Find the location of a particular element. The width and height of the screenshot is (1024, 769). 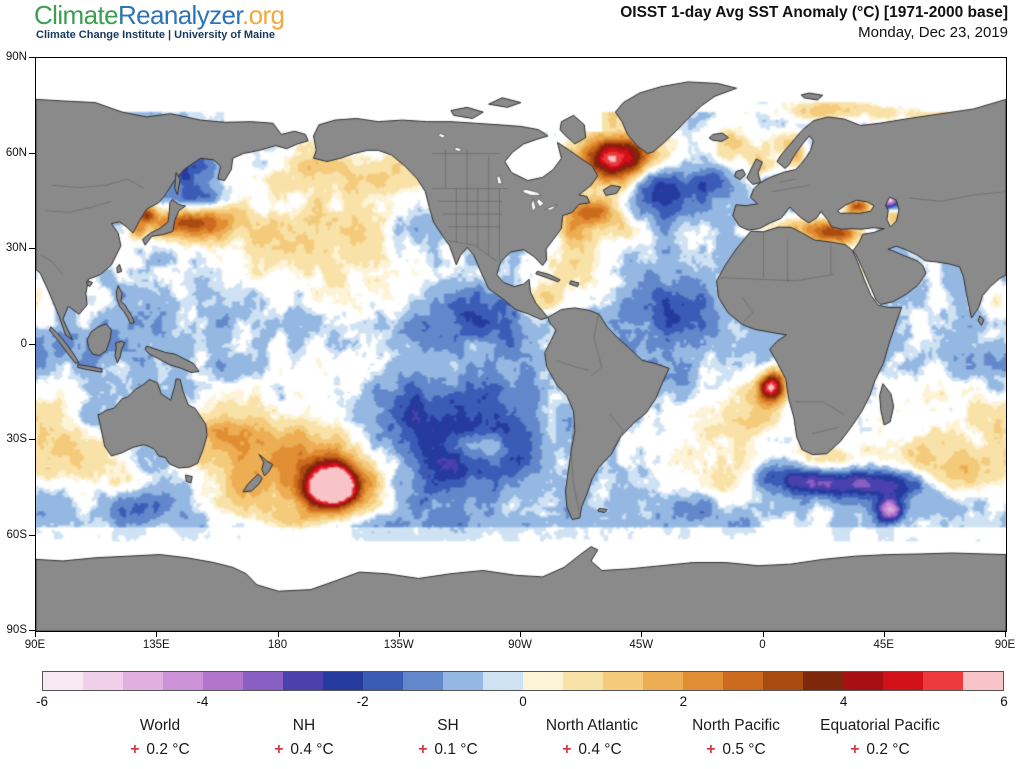

chart-date: Monday, Dec 23, 2019 is located at coordinates (933, 32).